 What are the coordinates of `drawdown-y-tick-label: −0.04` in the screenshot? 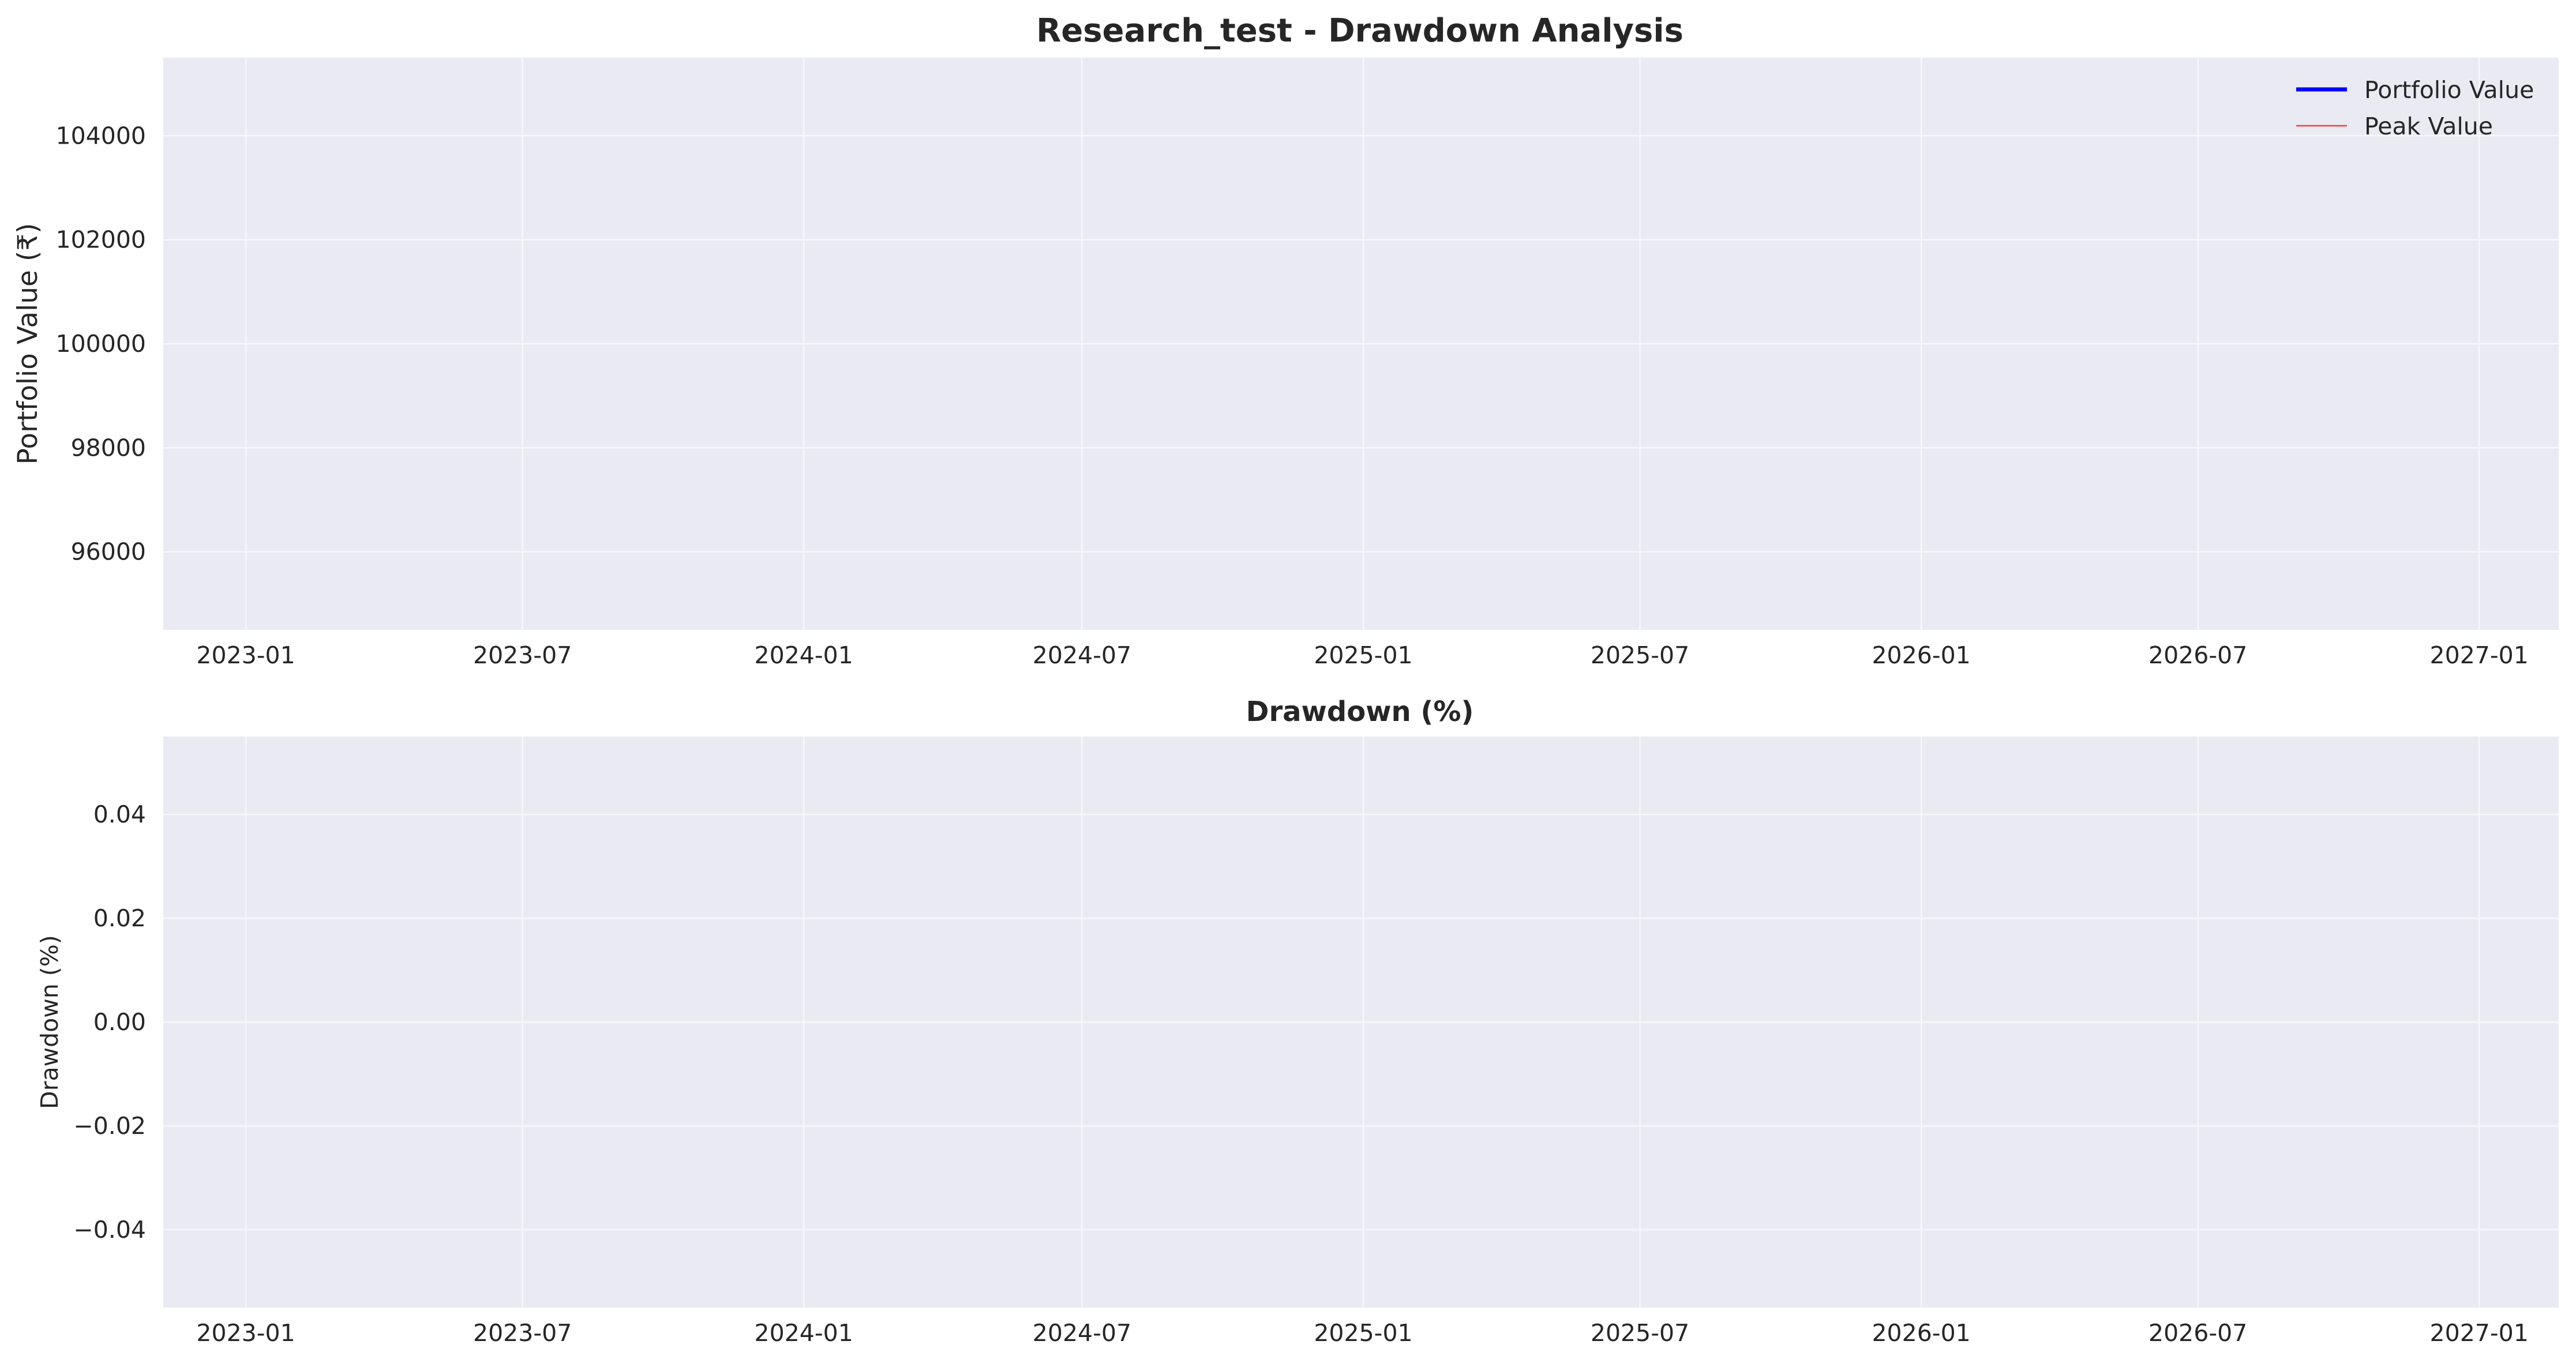 It's located at (109, 1230).